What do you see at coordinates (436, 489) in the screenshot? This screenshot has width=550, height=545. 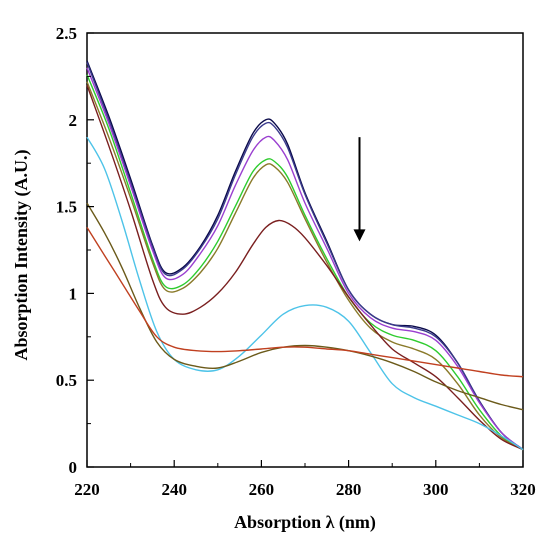 I see `x-tick-label: 300` at bounding box center [436, 489].